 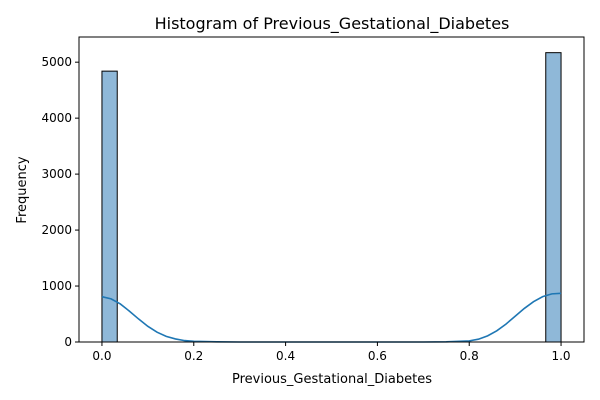 What do you see at coordinates (193, 356) in the screenshot?
I see `x-tick-label: 0.2` at bounding box center [193, 356].